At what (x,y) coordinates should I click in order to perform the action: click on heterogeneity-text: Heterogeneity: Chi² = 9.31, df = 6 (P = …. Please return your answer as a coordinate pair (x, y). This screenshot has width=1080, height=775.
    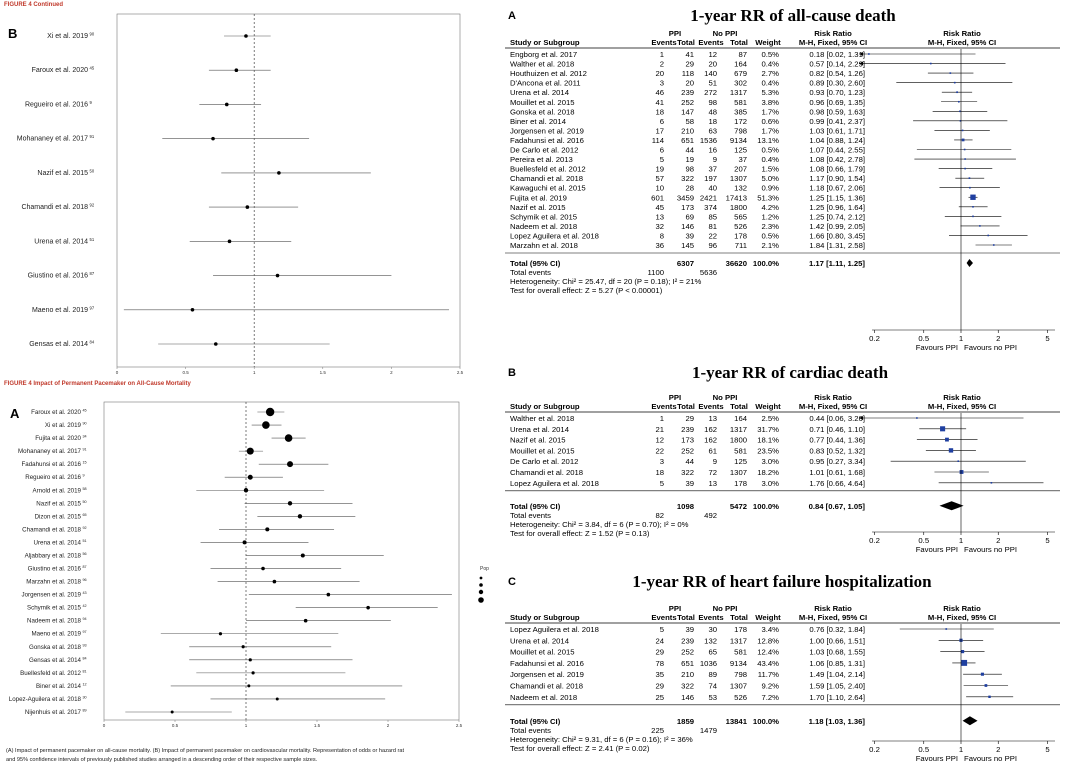
    Looking at the image, I should click on (601, 739).